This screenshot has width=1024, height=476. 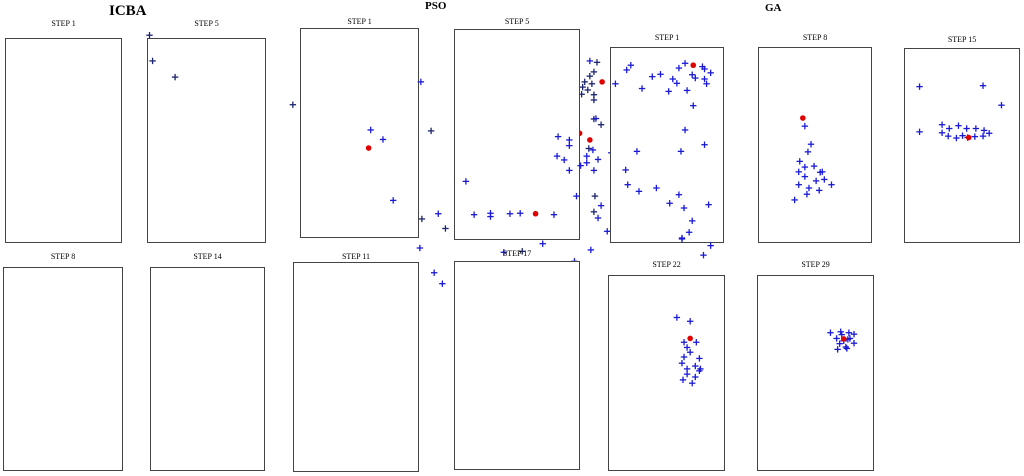 I want to click on step-label: STEP 11, so click(x=356, y=256).